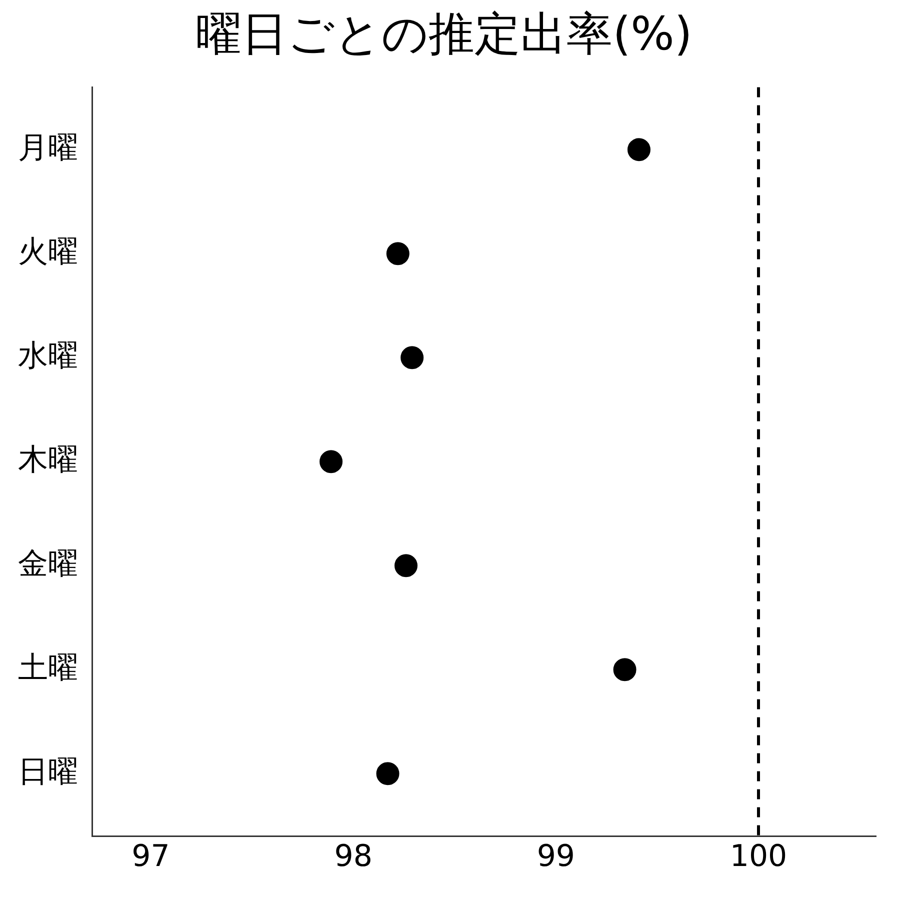 This screenshot has height=900, width=900. Describe the element at coordinates (556, 856) in the screenshot. I see `x-tick-label: 99` at that location.